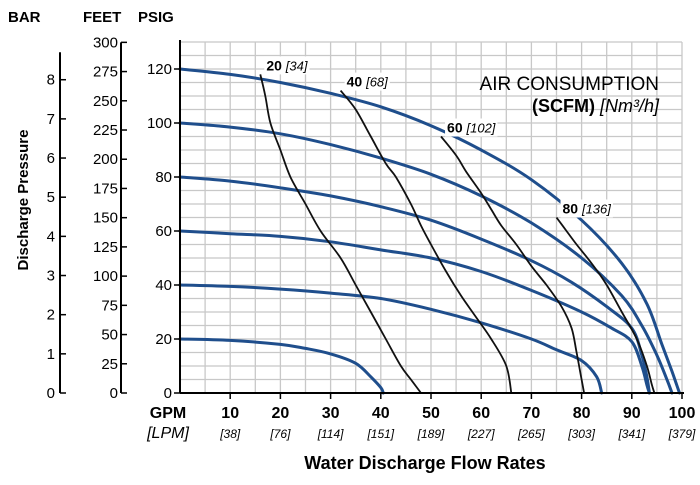 This screenshot has height=485, width=700. What do you see at coordinates (275, 65) in the screenshot?
I see `air-curve-label-scfm: 20` at bounding box center [275, 65].